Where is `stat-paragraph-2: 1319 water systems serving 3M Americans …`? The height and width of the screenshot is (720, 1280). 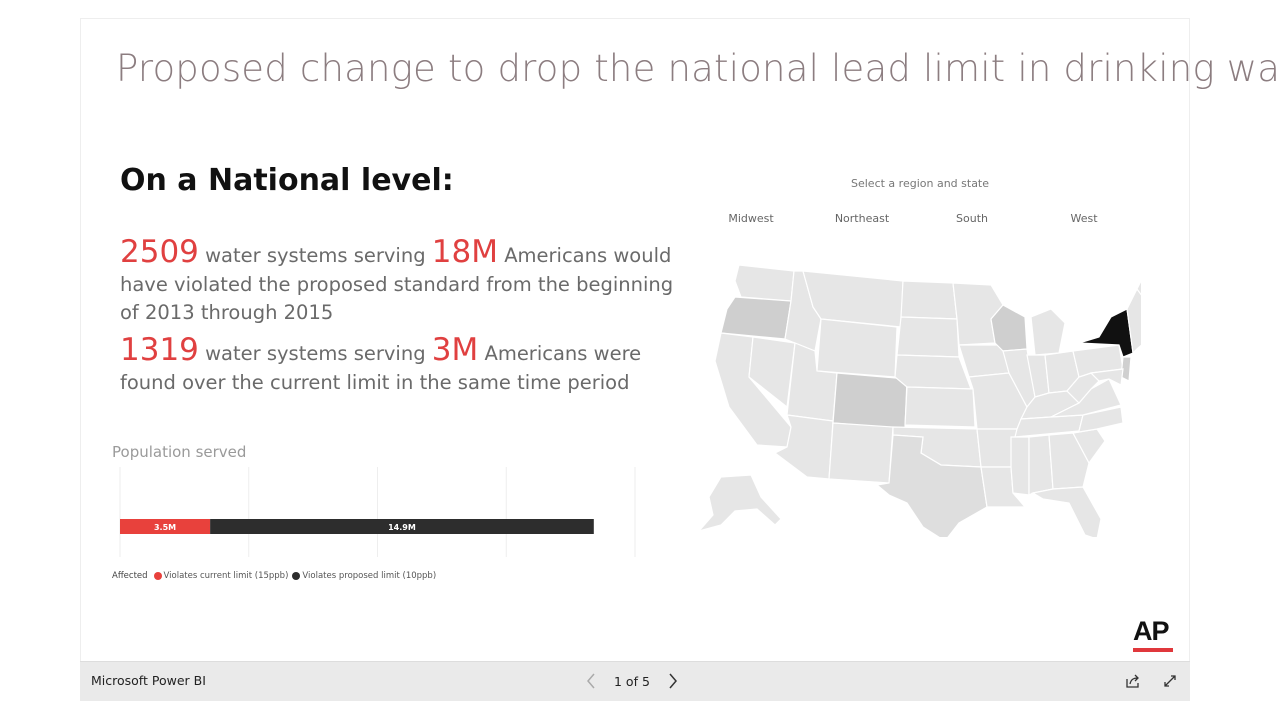
stat-paragraph-2: 1319 water systems serving 3M Americans … is located at coordinates (400, 364).